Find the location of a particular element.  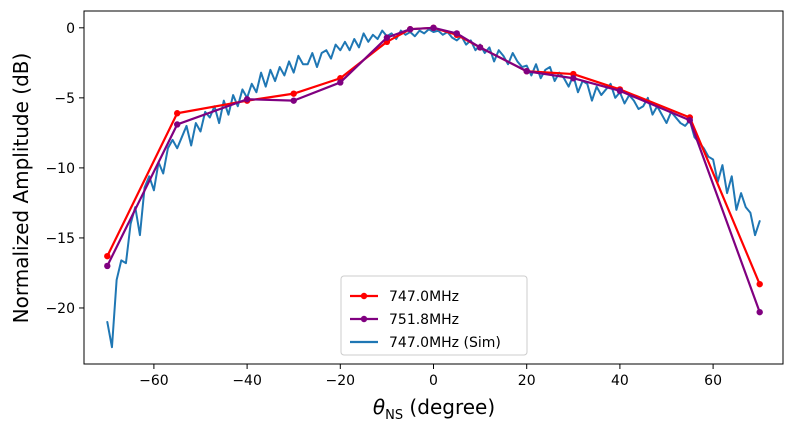

x-tick-label: −60 is located at coordinates (154, 381).